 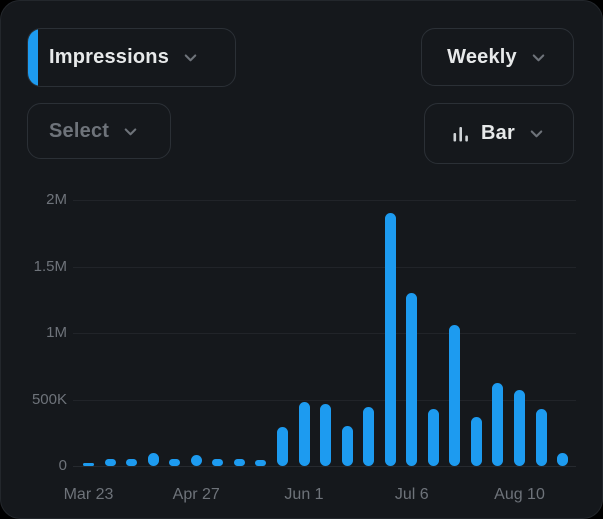 I want to click on metric-accent-bar, so click(x=33, y=57).